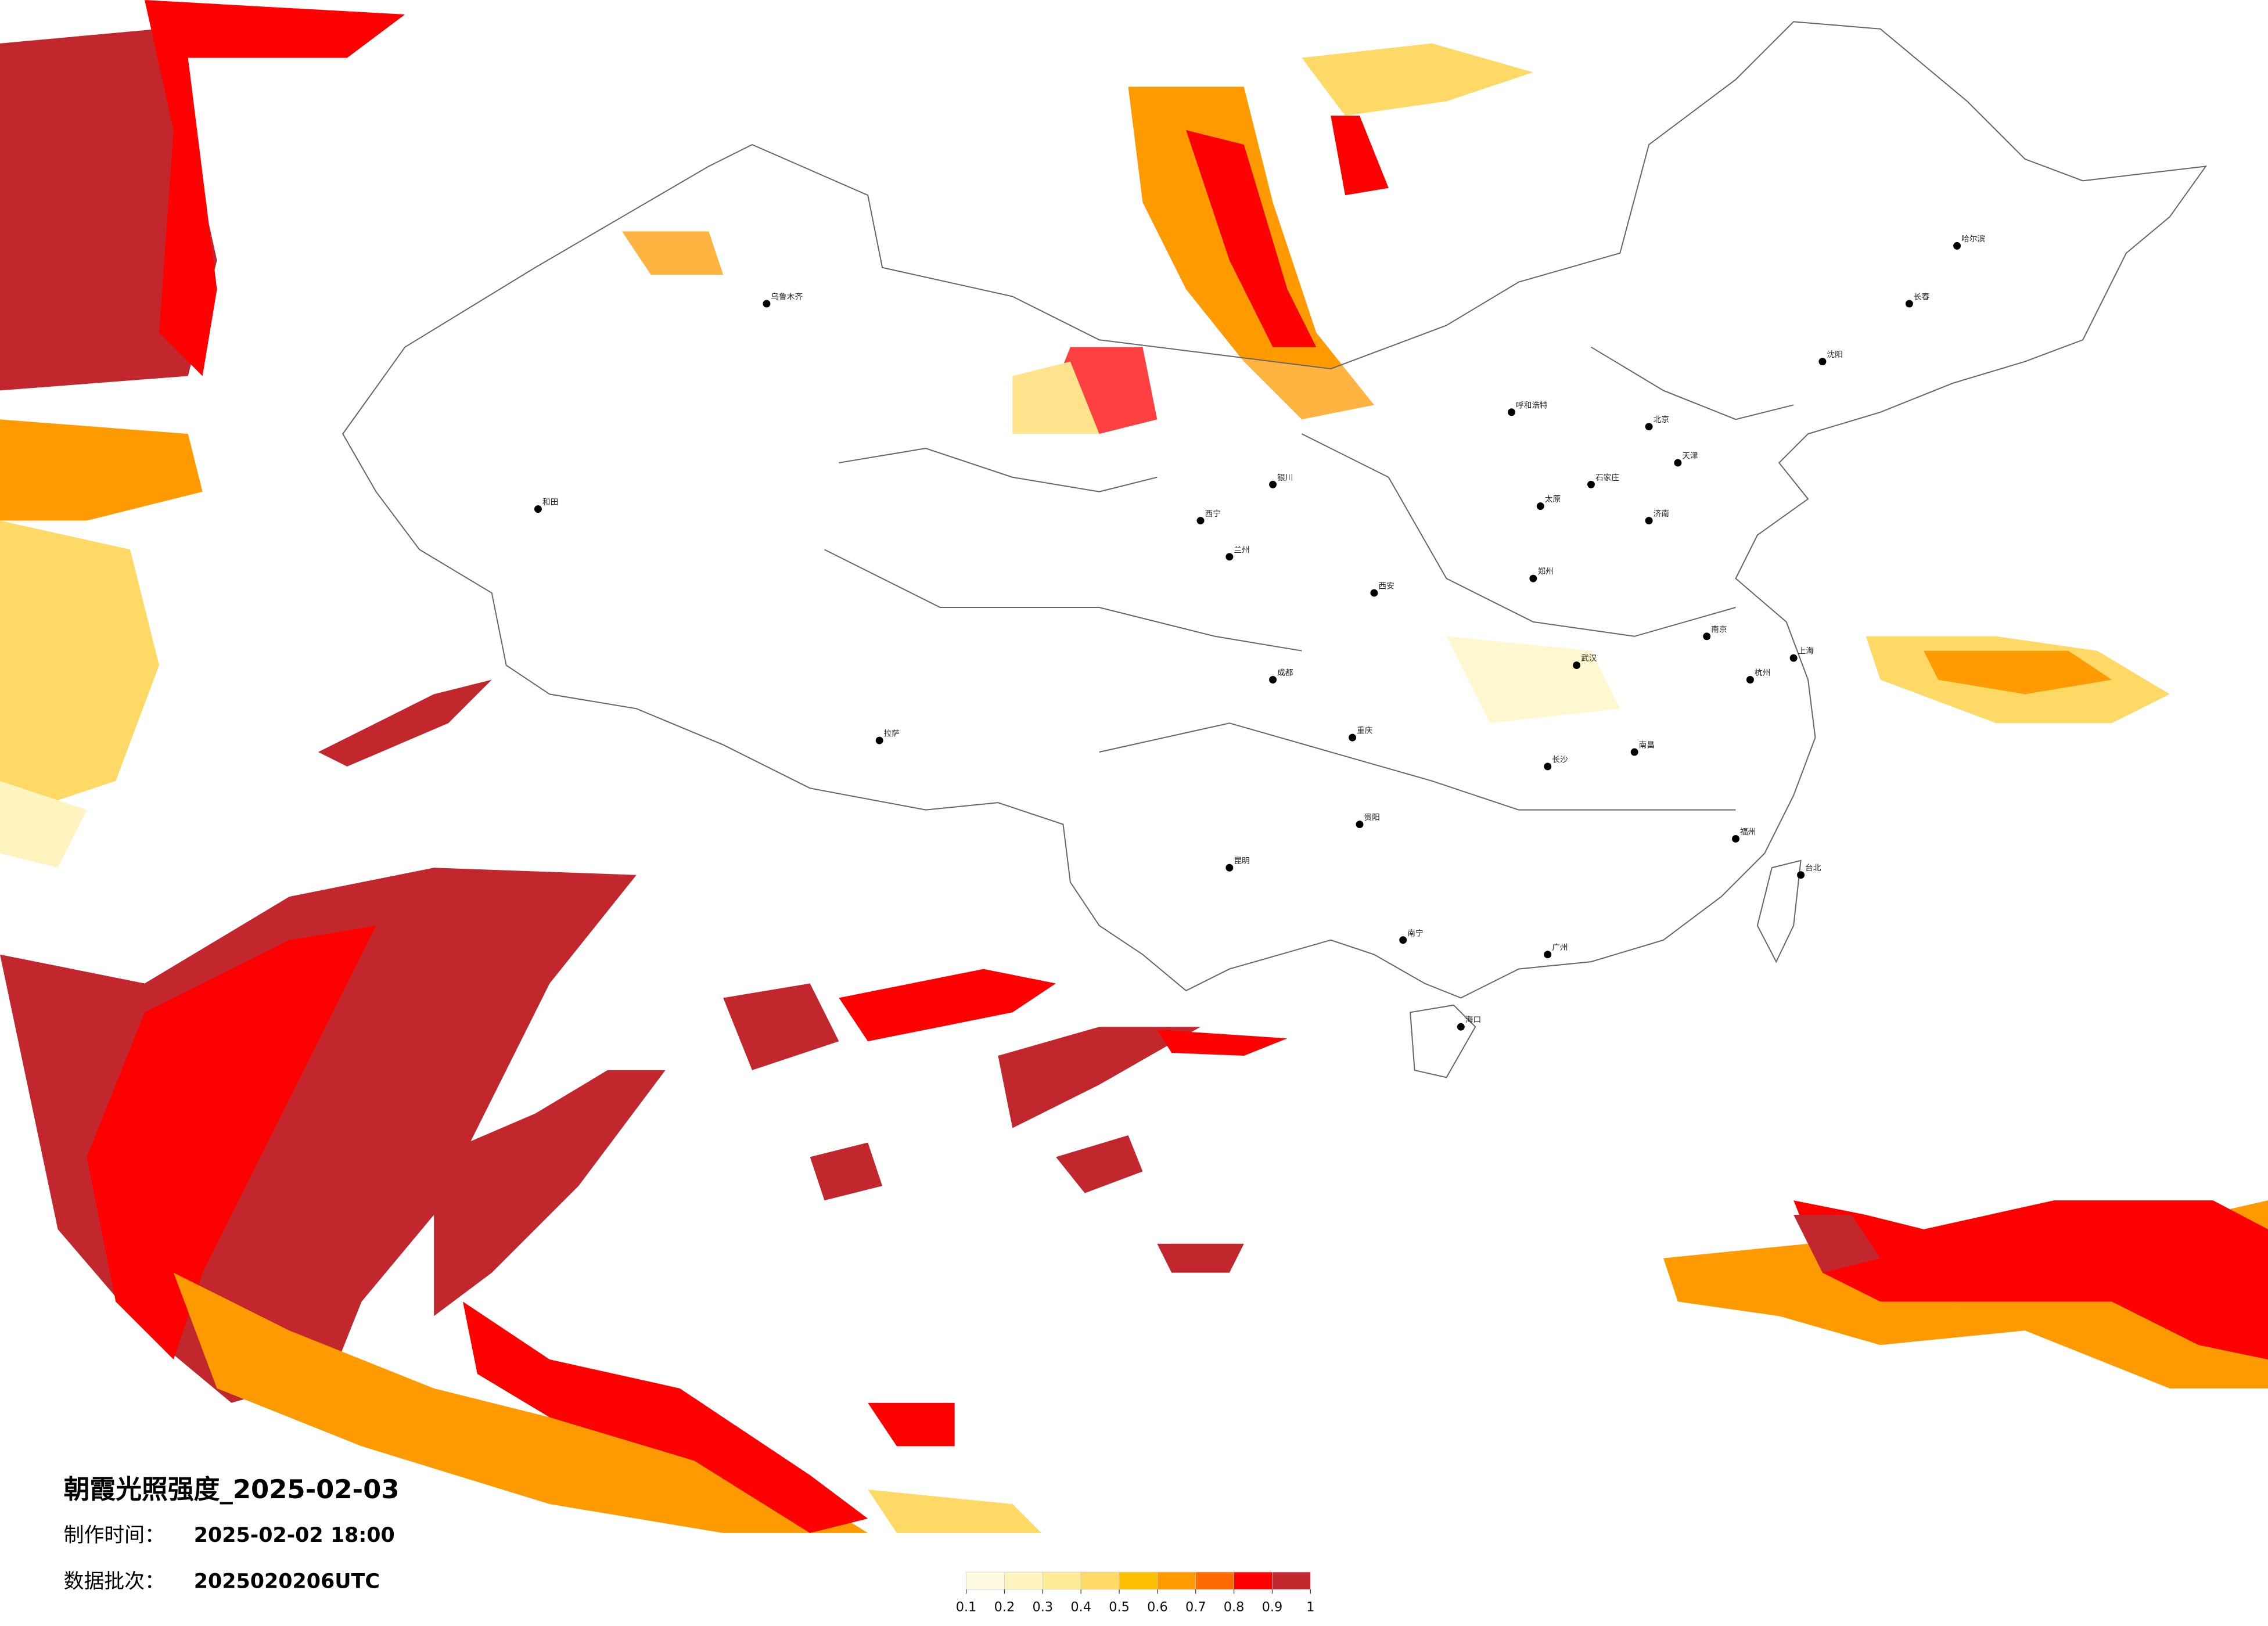 The height and width of the screenshot is (1626, 2268). What do you see at coordinates (1762, 673) in the screenshot?
I see `city-label: 杭州` at bounding box center [1762, 673].